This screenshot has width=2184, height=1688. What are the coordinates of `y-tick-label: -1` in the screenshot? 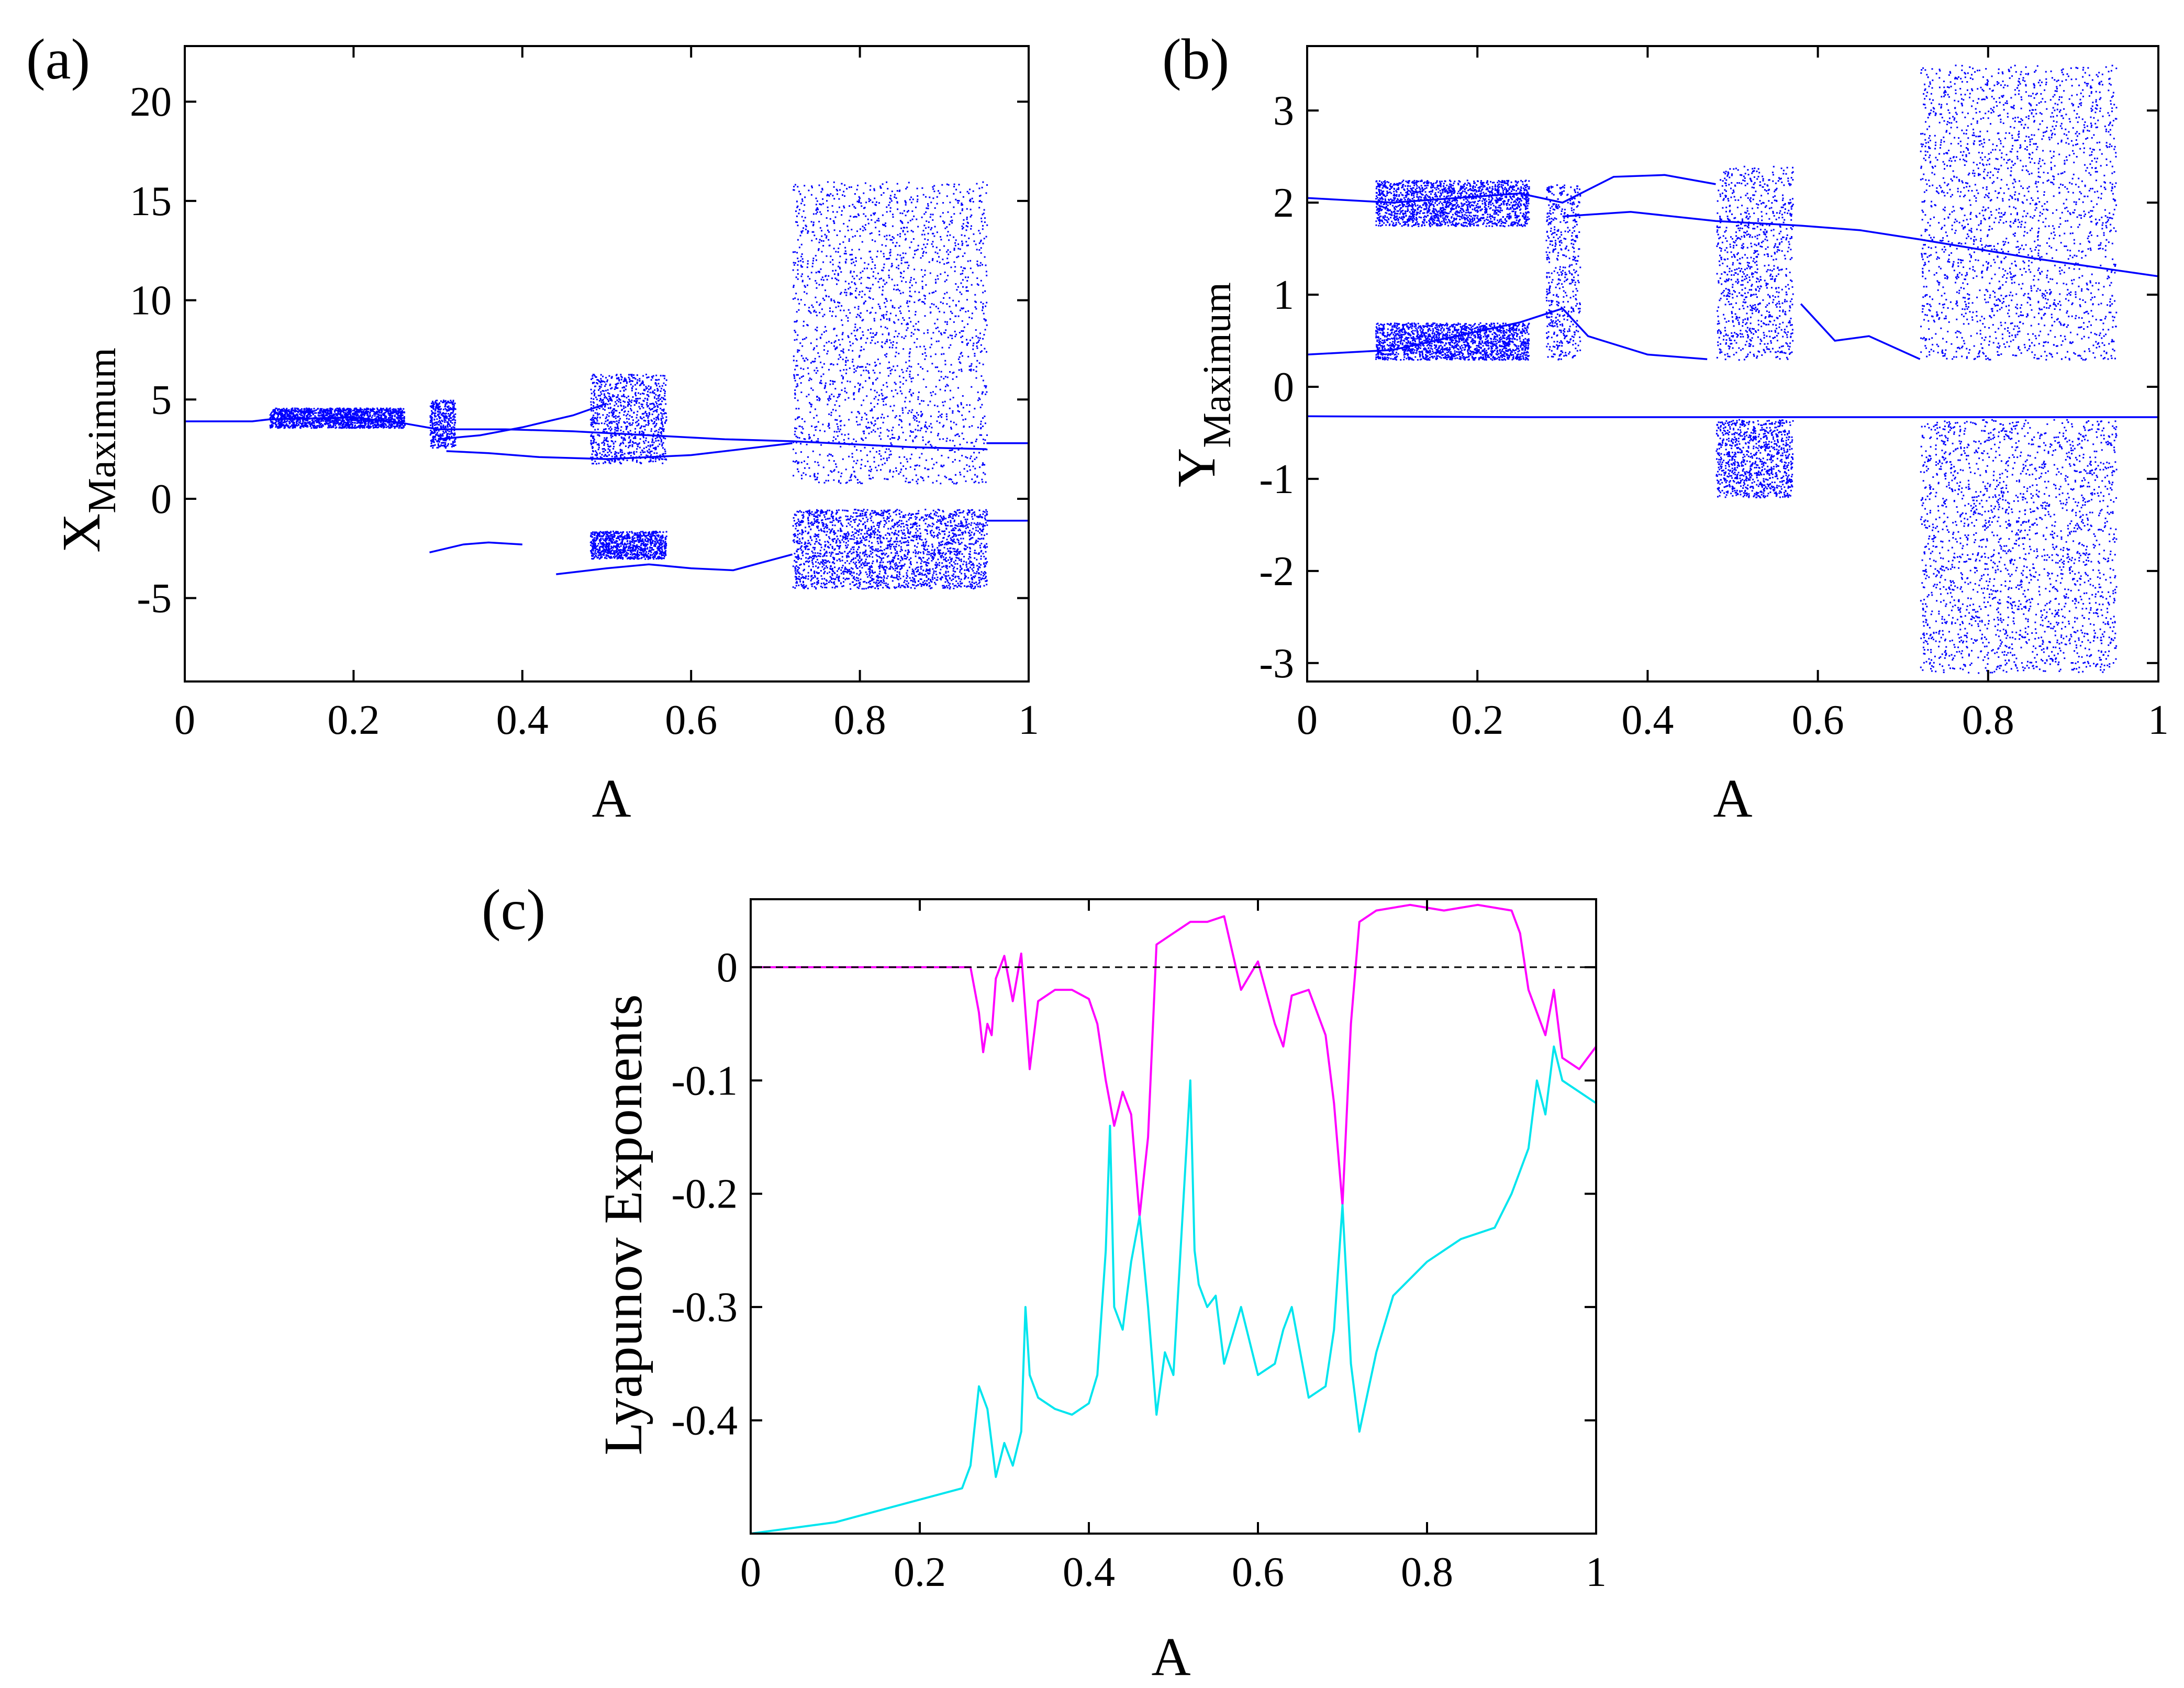 It's located at (1276, 479).